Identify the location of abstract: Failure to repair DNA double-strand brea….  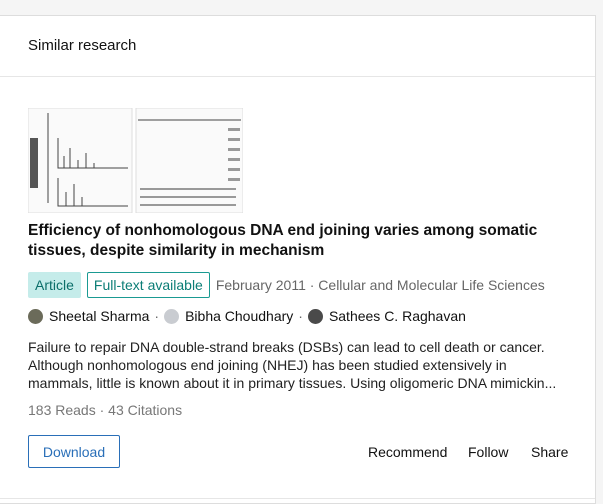
(292, 365).